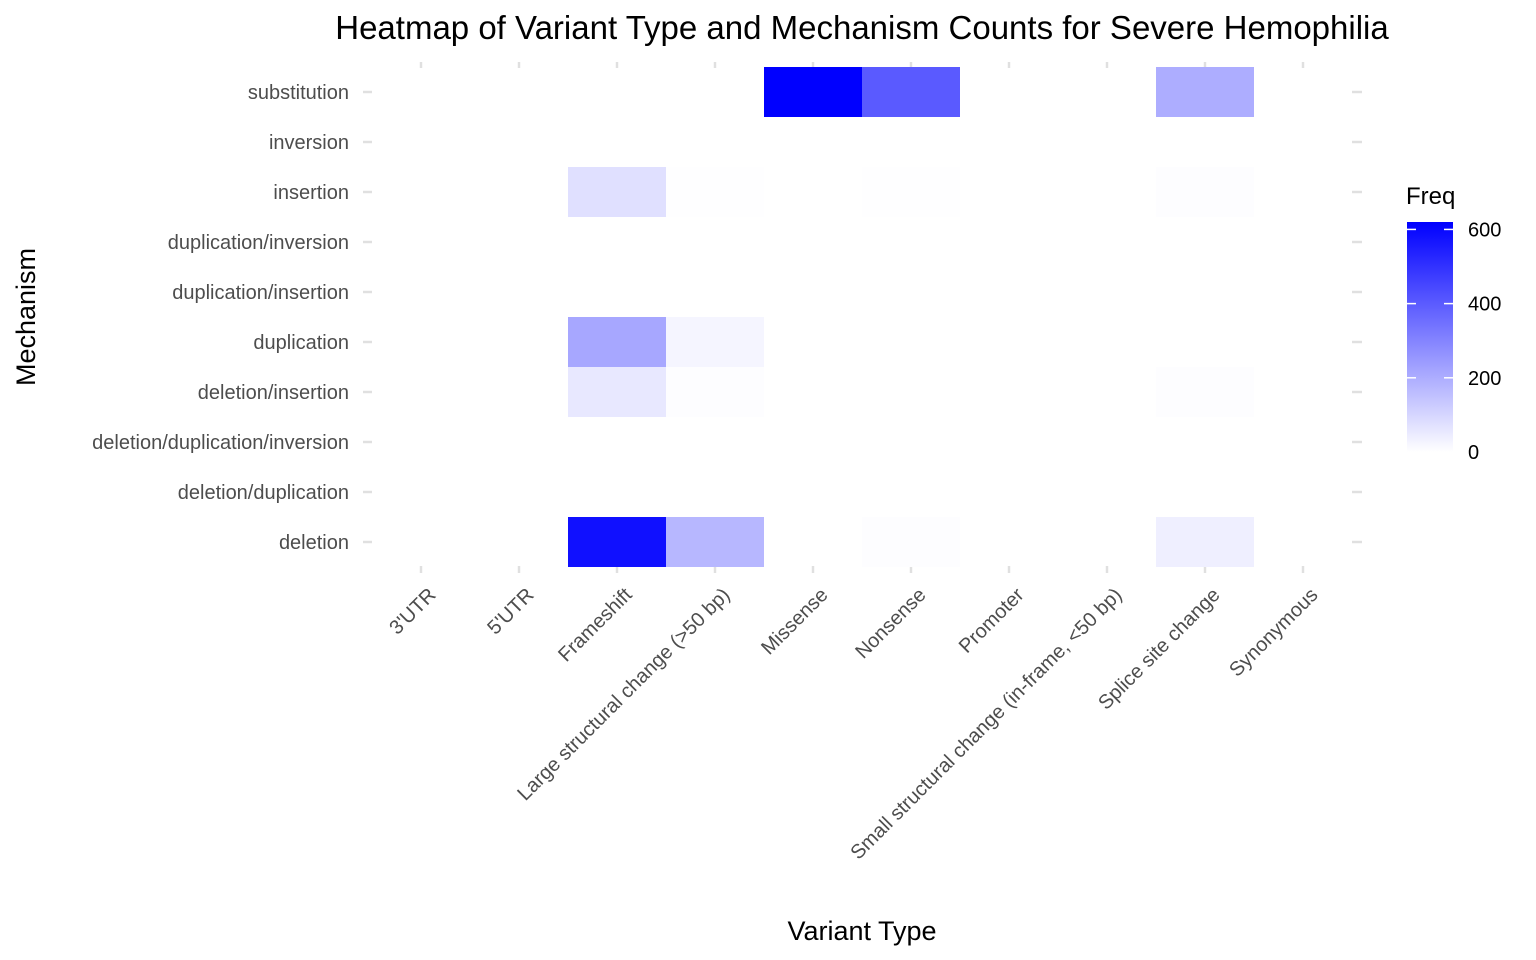 The image size is (1536, 960). I want to click on heatmap-cell-deletion-insertion-splice-site-change, so click(1205, 392).